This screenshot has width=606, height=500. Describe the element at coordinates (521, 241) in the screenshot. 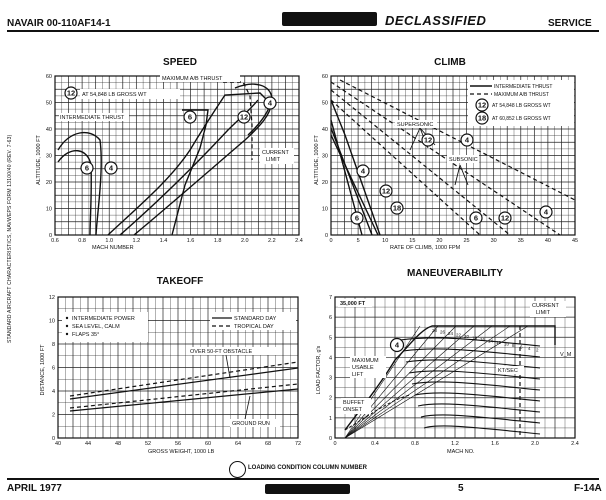

I see `climb-xtick: 35` at that location.